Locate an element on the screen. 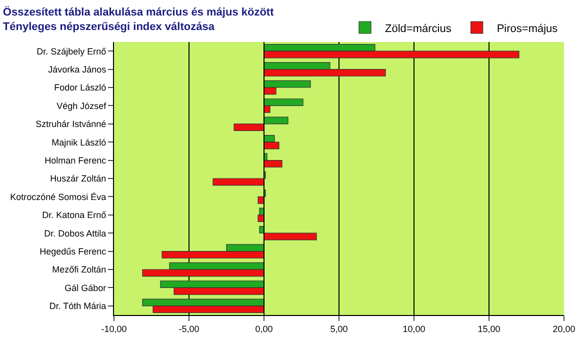 This screenshot has height=344, width=585. x-tick-label: 0,00 is located at coordinates (264, 329).